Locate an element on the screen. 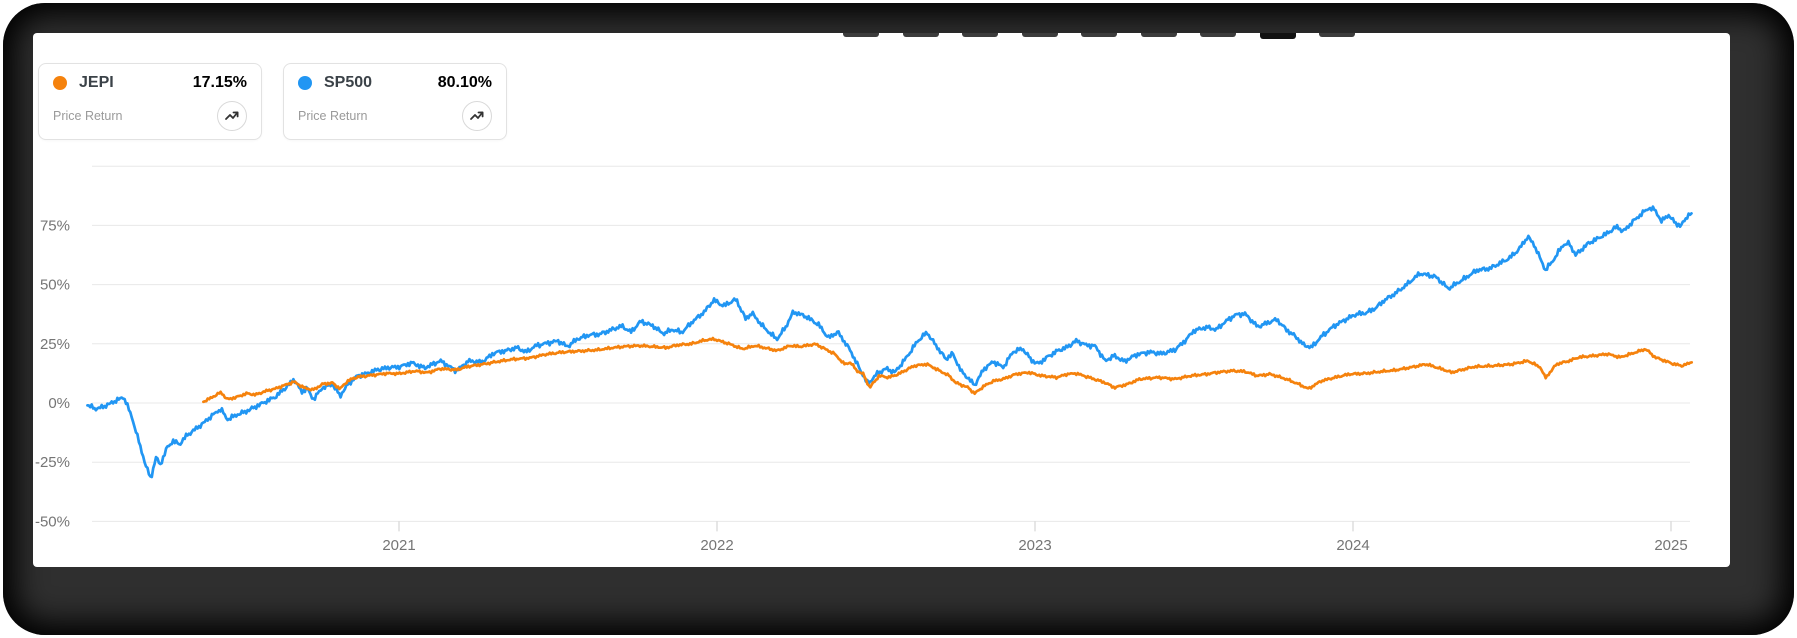  y-axis-label: 25% is located at coordinates (55, 344).